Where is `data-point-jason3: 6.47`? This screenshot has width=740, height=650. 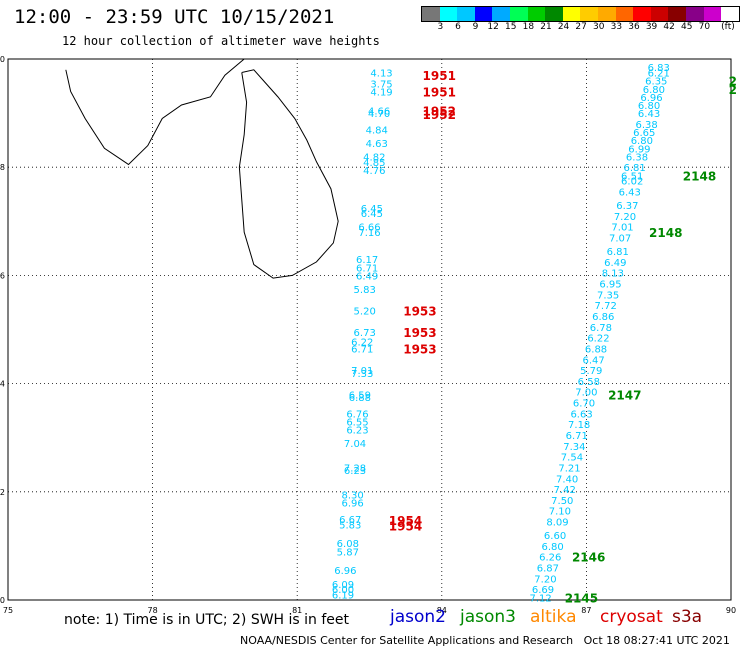 data-point-jason3: 6.47 is located at coordinates (593, 360).